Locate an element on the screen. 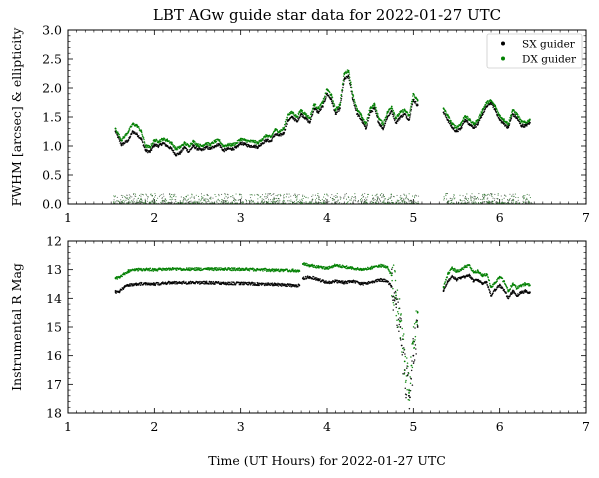 The width and height of the screenshot is (599, 478). y-axis-label: Instrumental R Mag is located at coordinates (16, 327).